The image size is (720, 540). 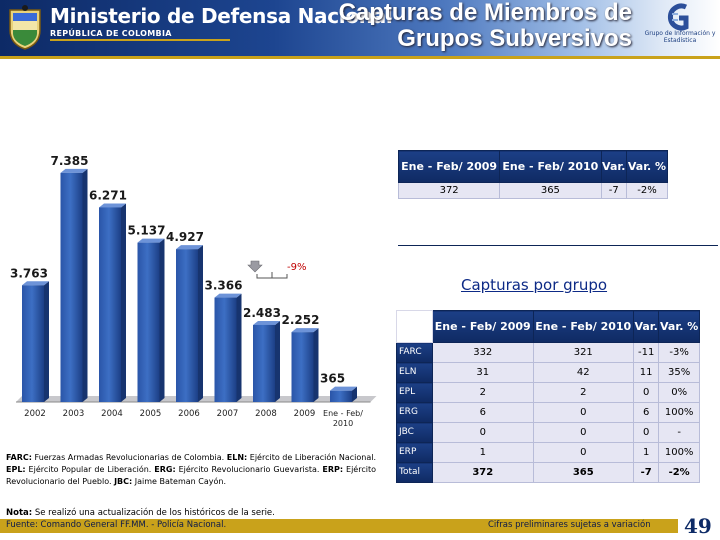 What do you see at coordinates (414, 452) in the screenshot?
I see `row-label: ERP` at bounding box center [414, 452].